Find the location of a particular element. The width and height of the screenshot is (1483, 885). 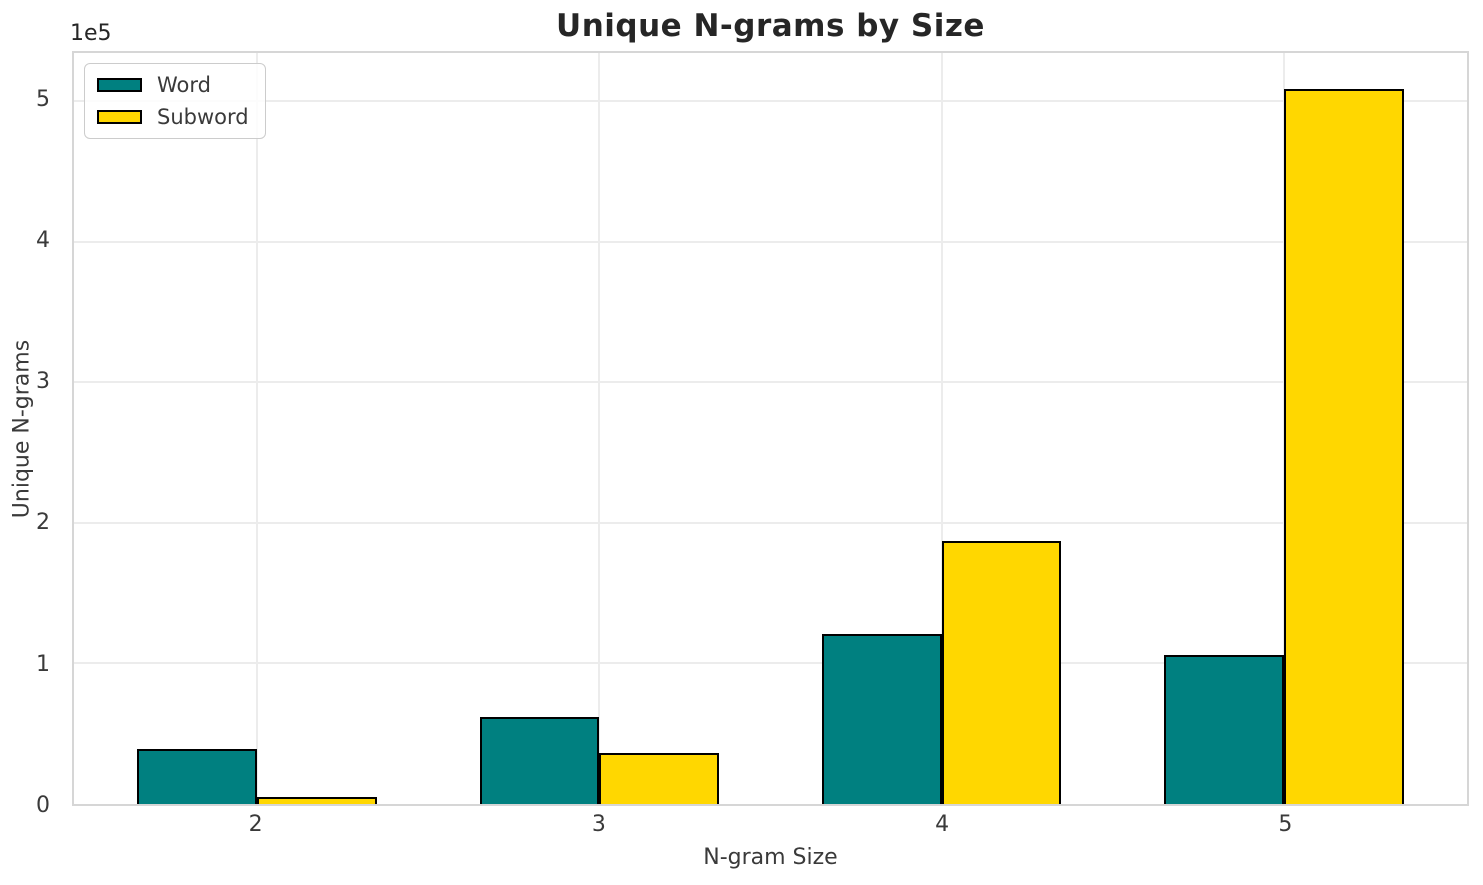

y-tick-label-0: 0 is located at coordinates (43, 805).